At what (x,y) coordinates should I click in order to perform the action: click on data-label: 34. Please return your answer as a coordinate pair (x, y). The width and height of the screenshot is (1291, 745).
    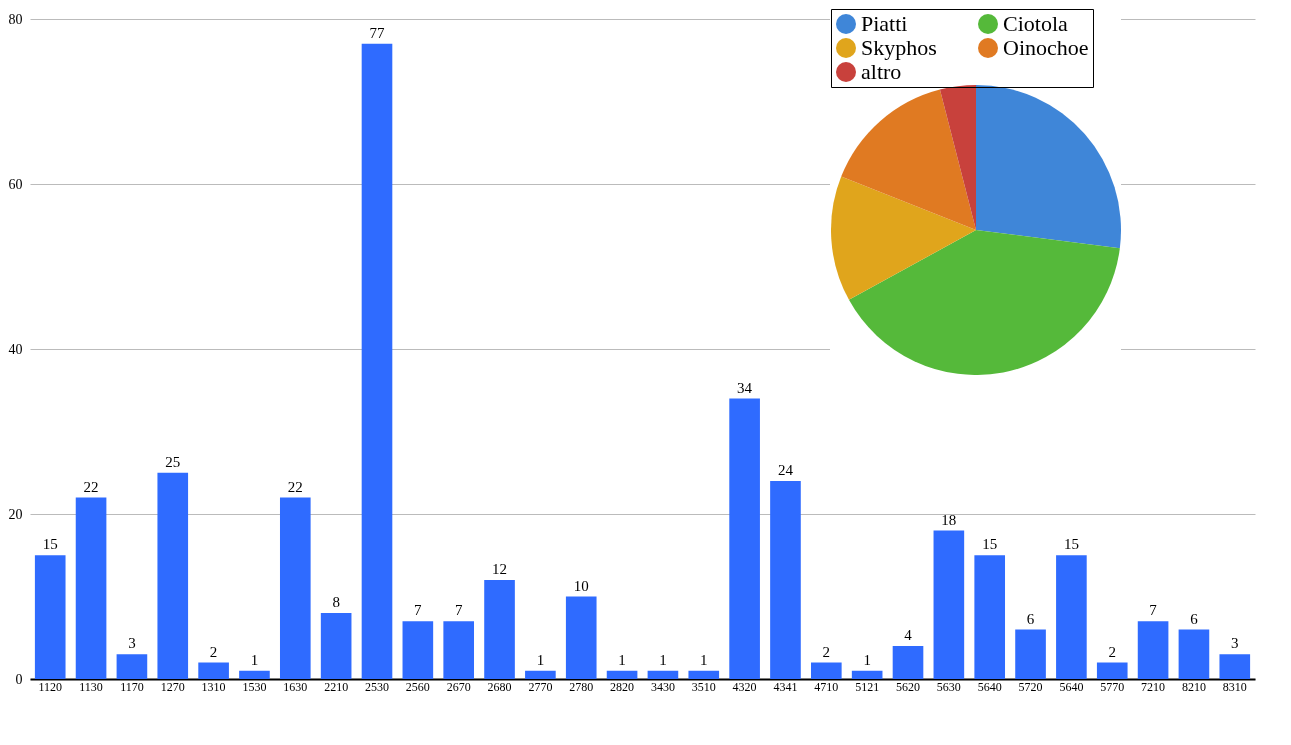
    Looking at the image, I should click on (745, 387).